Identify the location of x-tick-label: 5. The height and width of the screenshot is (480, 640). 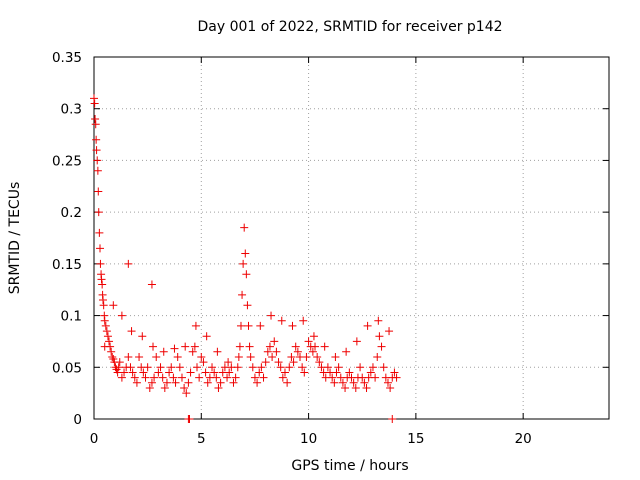
(201, 439).